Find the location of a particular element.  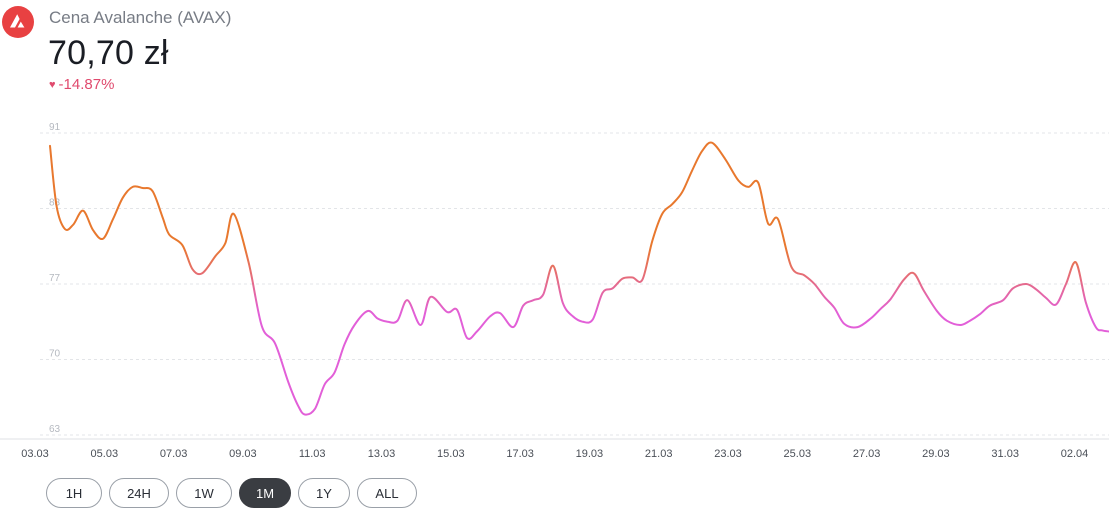

x-tick-label: 21.03 is located at coordinates (659, 454).